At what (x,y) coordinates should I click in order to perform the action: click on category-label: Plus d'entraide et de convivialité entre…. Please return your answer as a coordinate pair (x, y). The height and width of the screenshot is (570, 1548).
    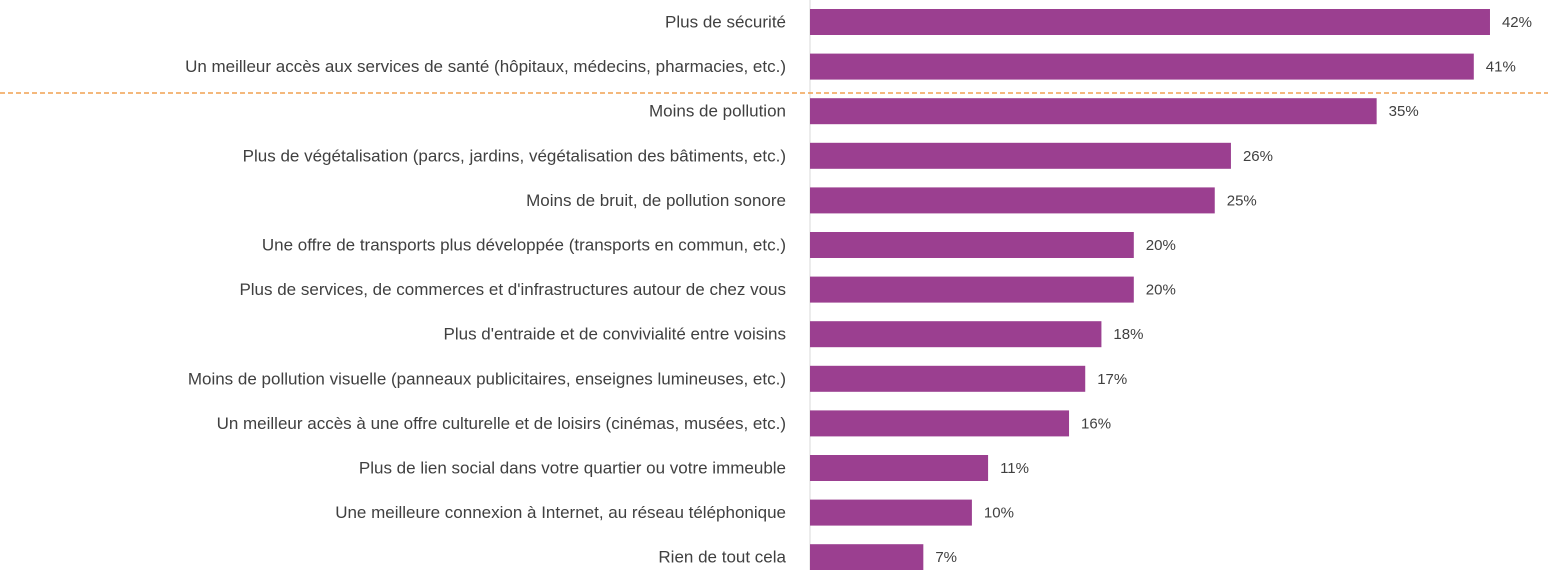
    Looking at the image, I should click on (615, 334).